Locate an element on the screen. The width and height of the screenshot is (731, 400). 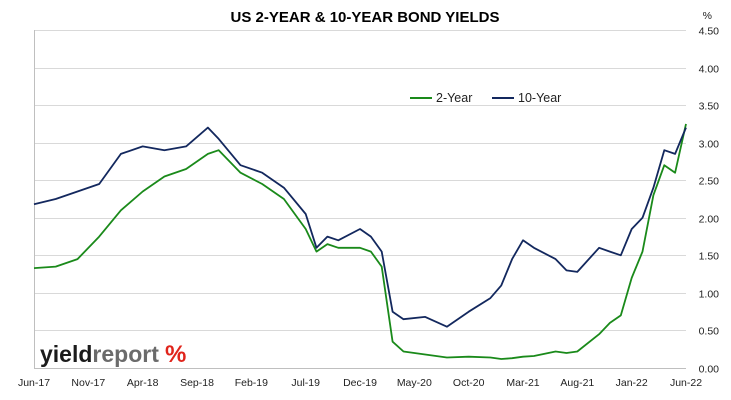
logo-wordmark: yieldreport is located at coordinates (99, 354).